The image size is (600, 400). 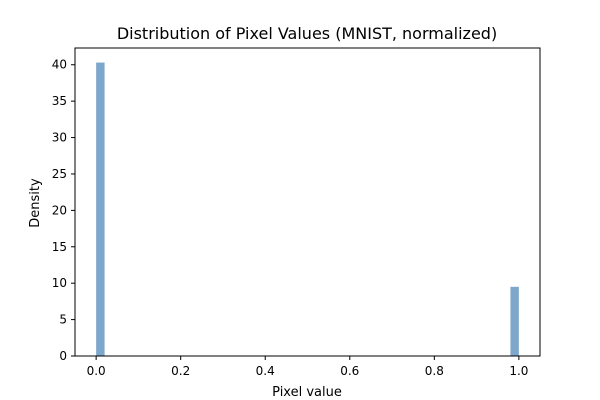 What do you see at coordinates (96, 371) in the screenshot?
I see `x-tick-label: 0.0` at bounding box center [96, 371].